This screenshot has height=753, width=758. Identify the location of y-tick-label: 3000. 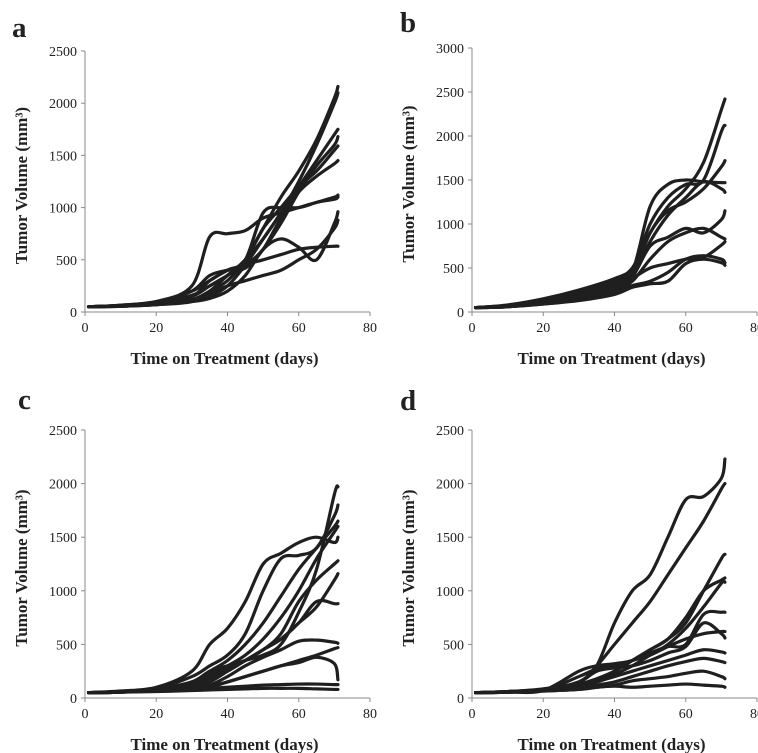
(450, 49).